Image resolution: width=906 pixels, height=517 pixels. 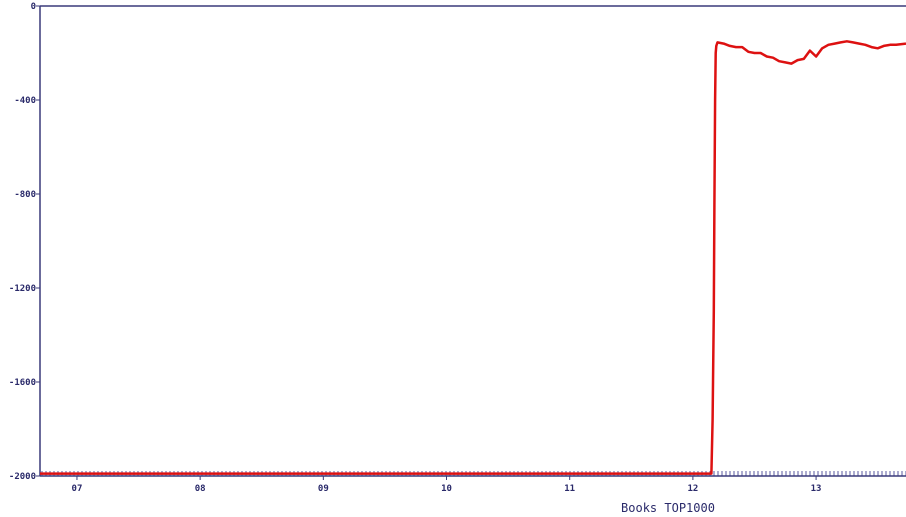 What do you see at coordinates (200, 489) in the screenshot?
I see `x-tick-label: 08` at bounding box center [200, 489].